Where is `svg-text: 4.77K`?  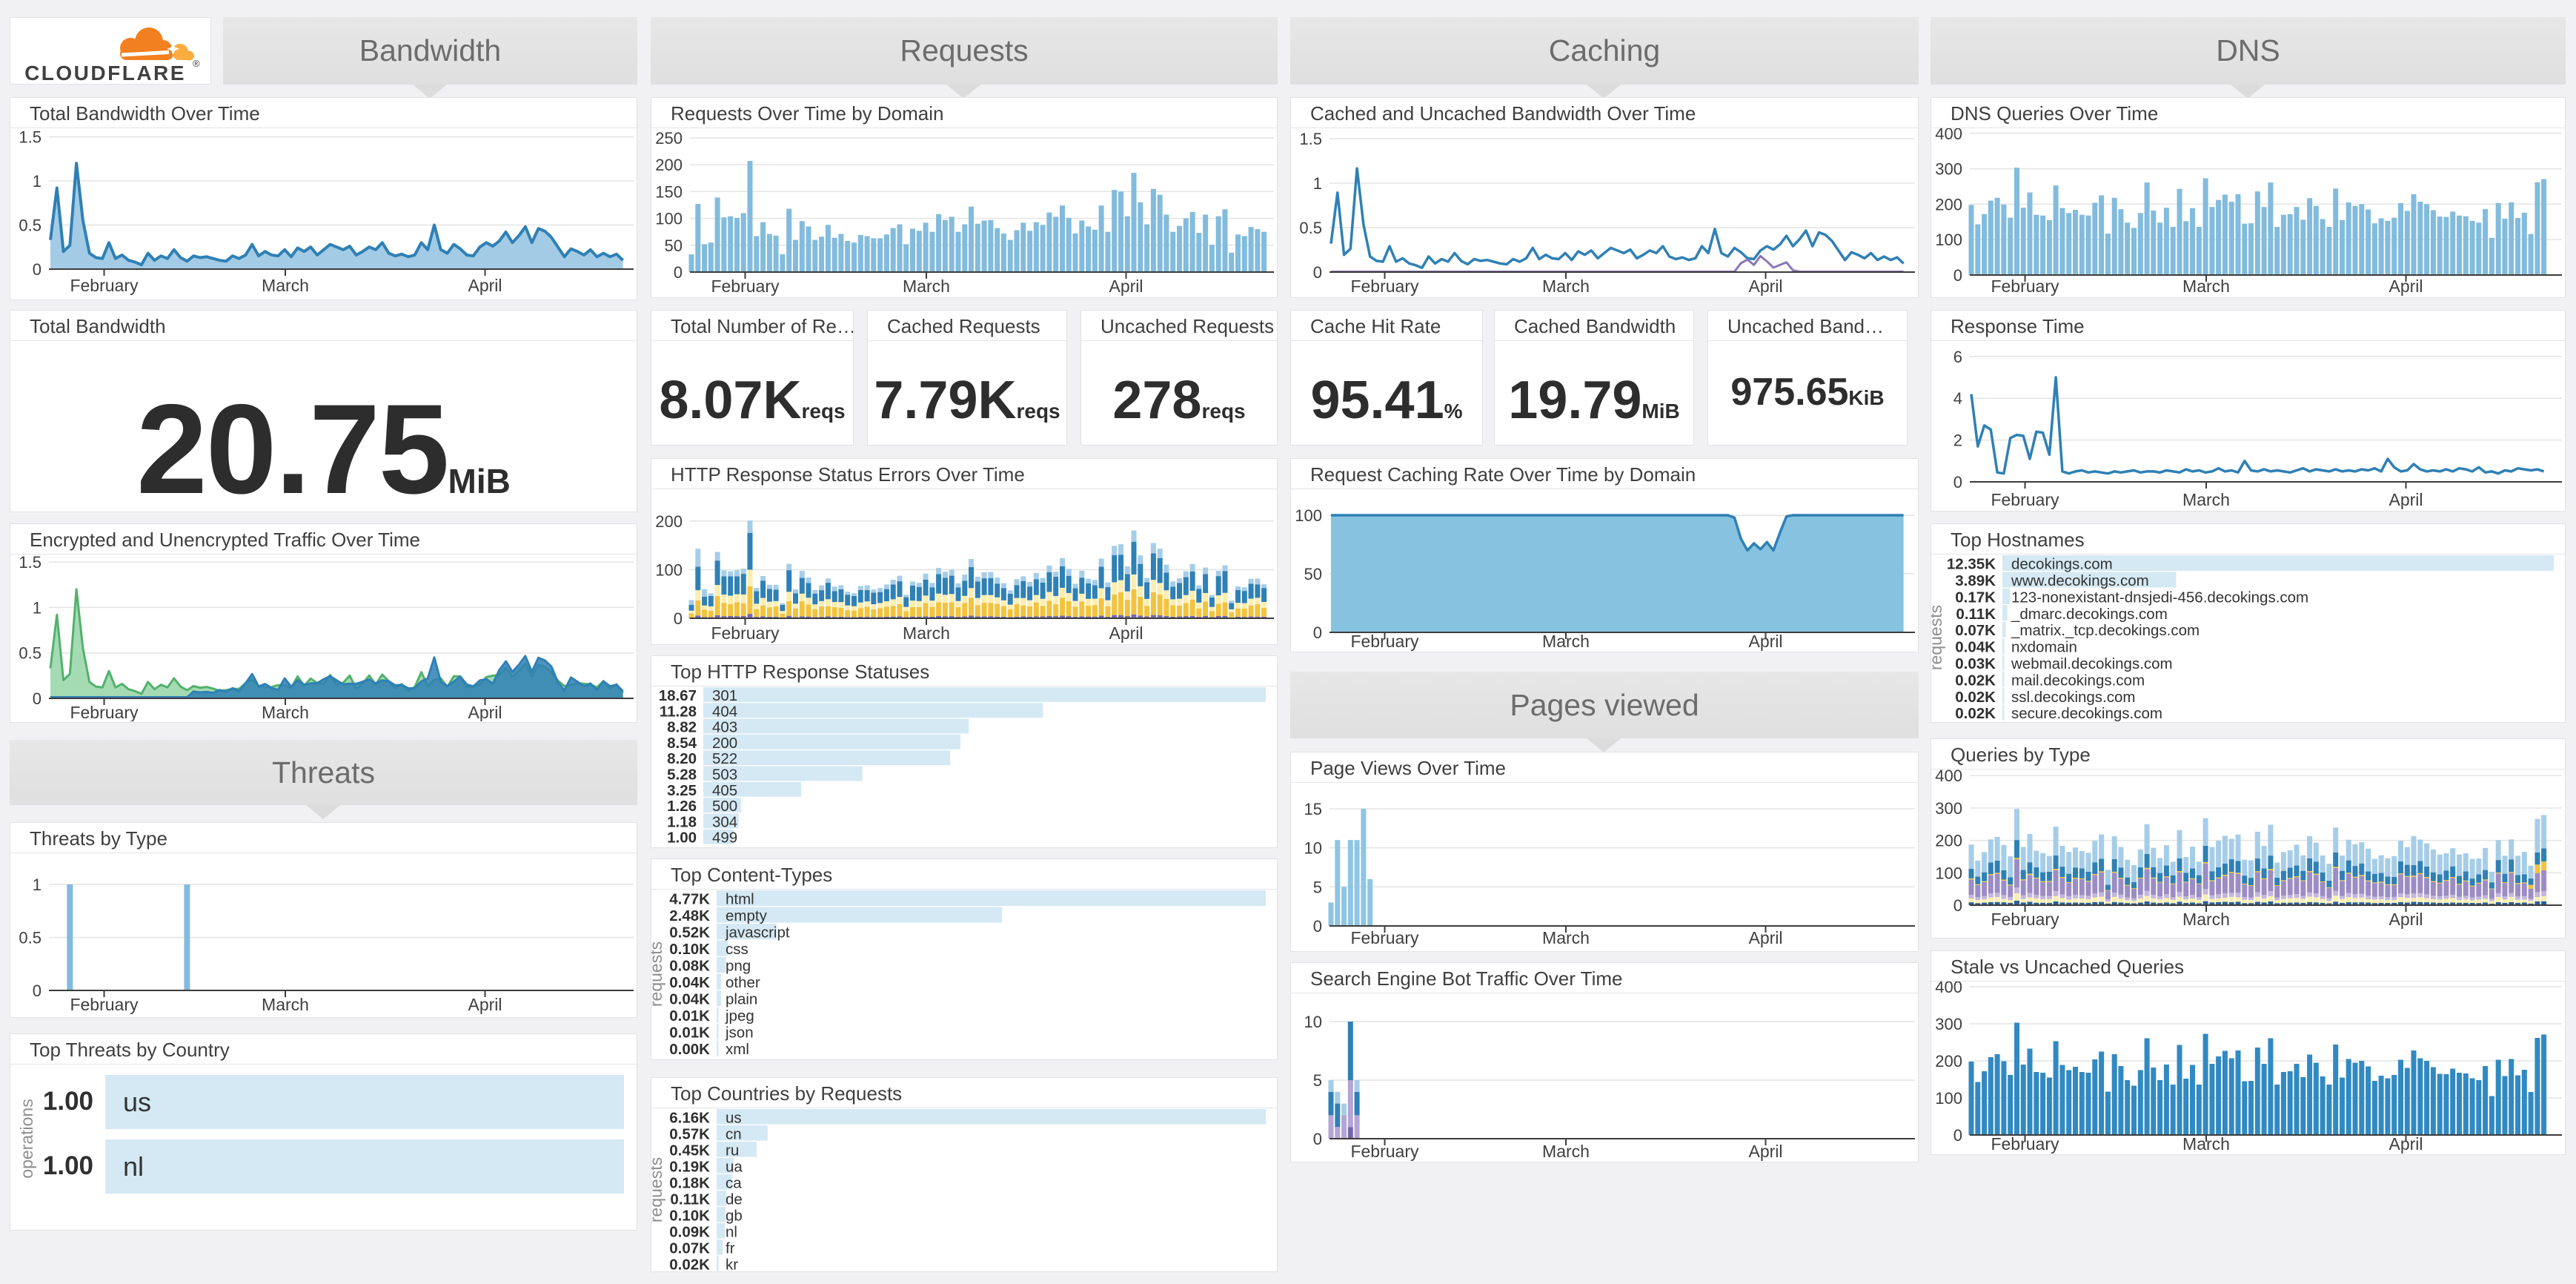 svg-text: 4.77K is located at coordinates (689, 899).